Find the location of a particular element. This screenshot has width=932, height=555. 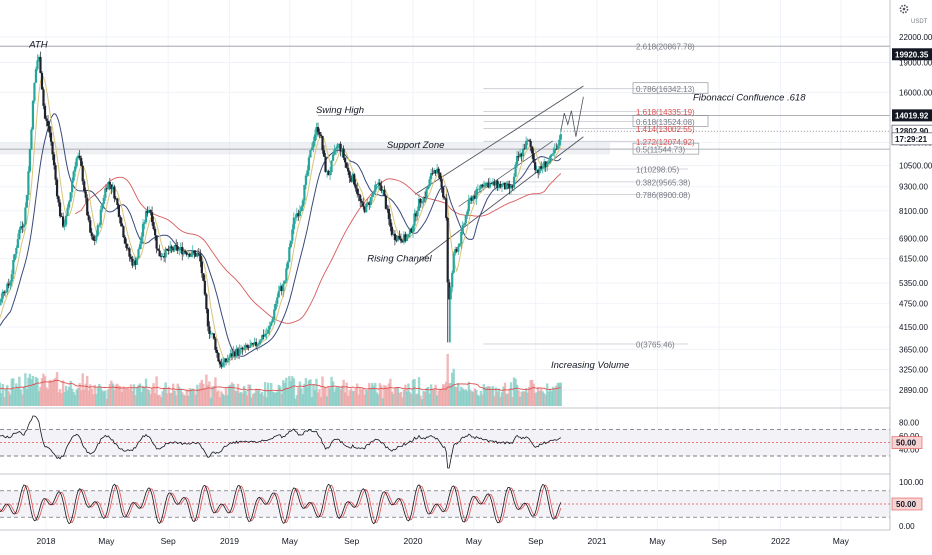

rsi-tick-label: 80.00 is located at coordinates (909, 423).